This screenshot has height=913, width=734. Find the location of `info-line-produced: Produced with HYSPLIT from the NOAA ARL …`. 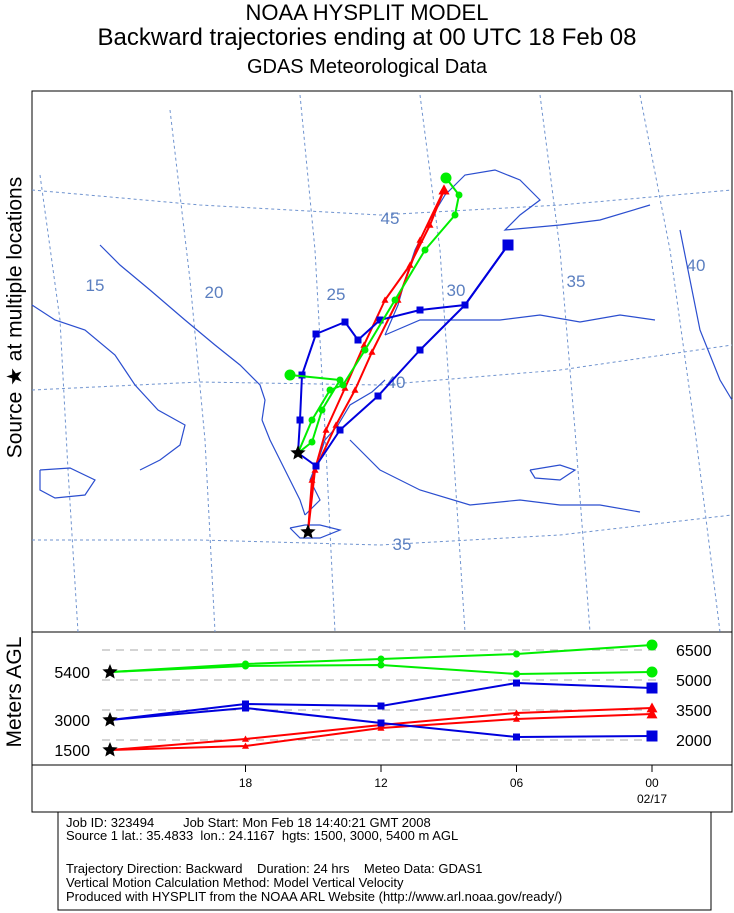

info-line-produced: Produced with HYSPLIT from the NOAA ARL … is located at coordinates (314, 896).